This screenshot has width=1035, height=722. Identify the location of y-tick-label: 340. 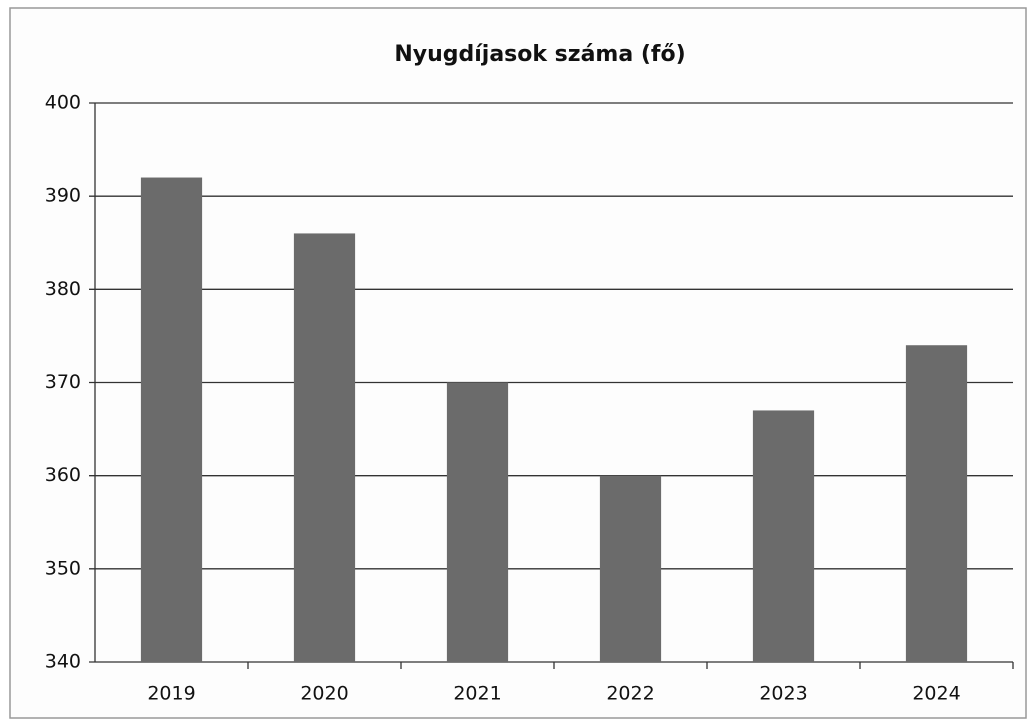
(63, 662).